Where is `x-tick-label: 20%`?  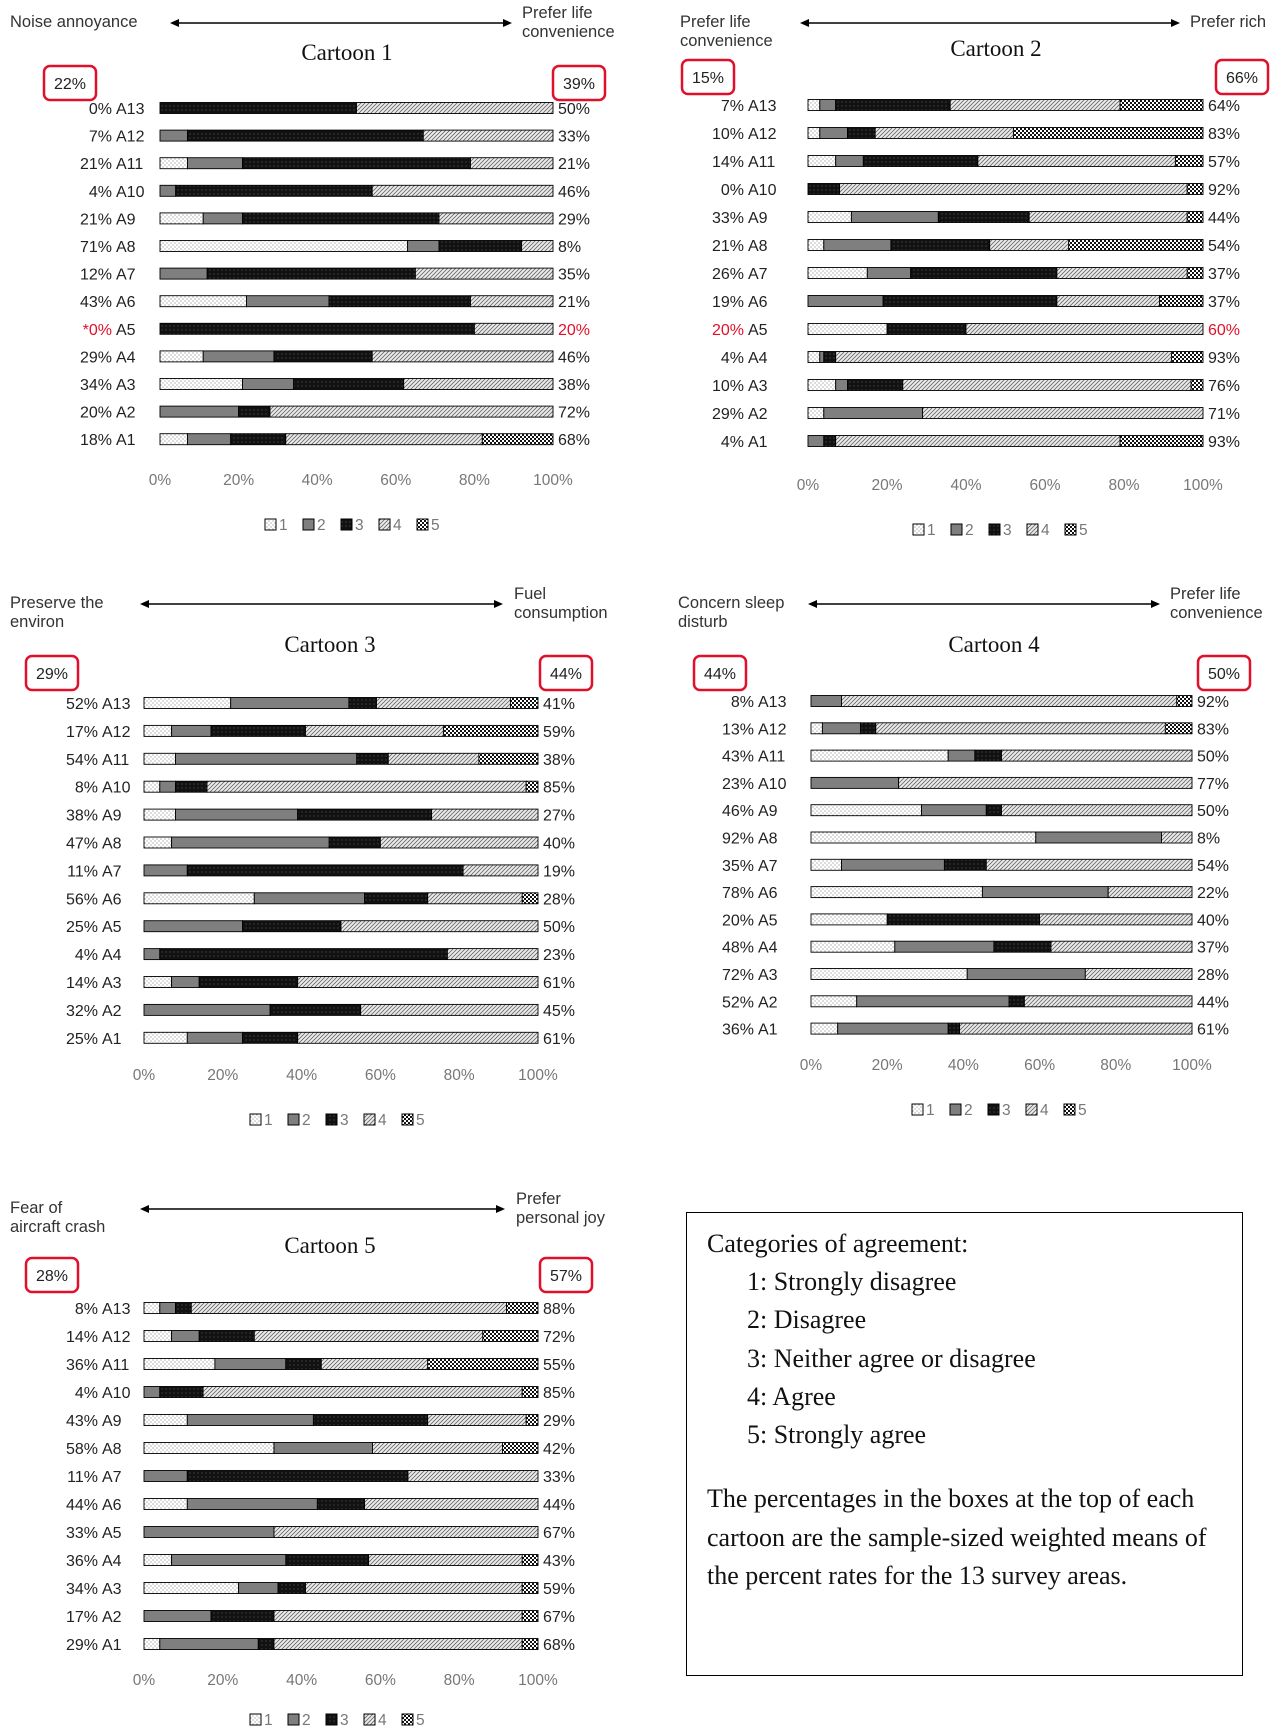 x-tick-label: 20% is located at coordinates (222, 1680).